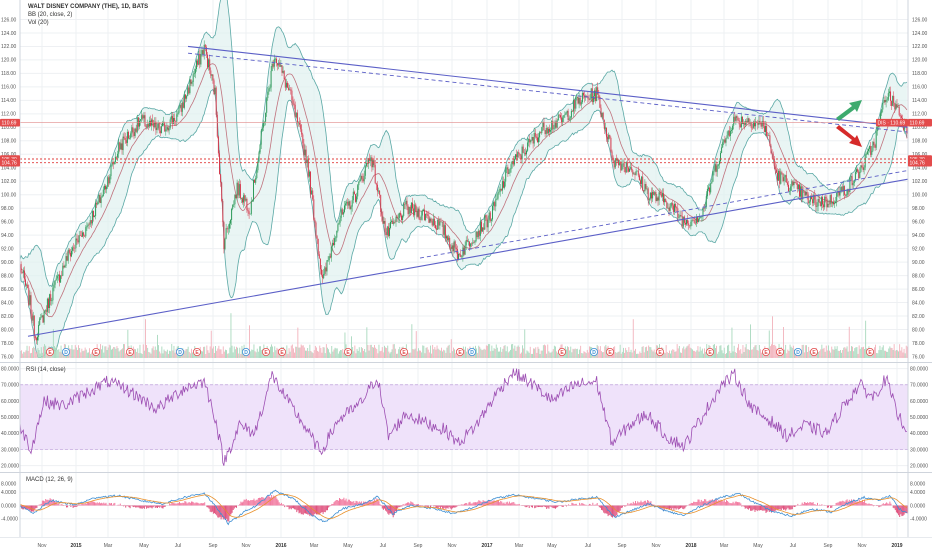 The width and height of the screenshot is (932, 550). What do you see at coordinates (10, 163) in the screenshot?
I see `level-badge-left-text: 104.76` at bounding box center [10, 163].